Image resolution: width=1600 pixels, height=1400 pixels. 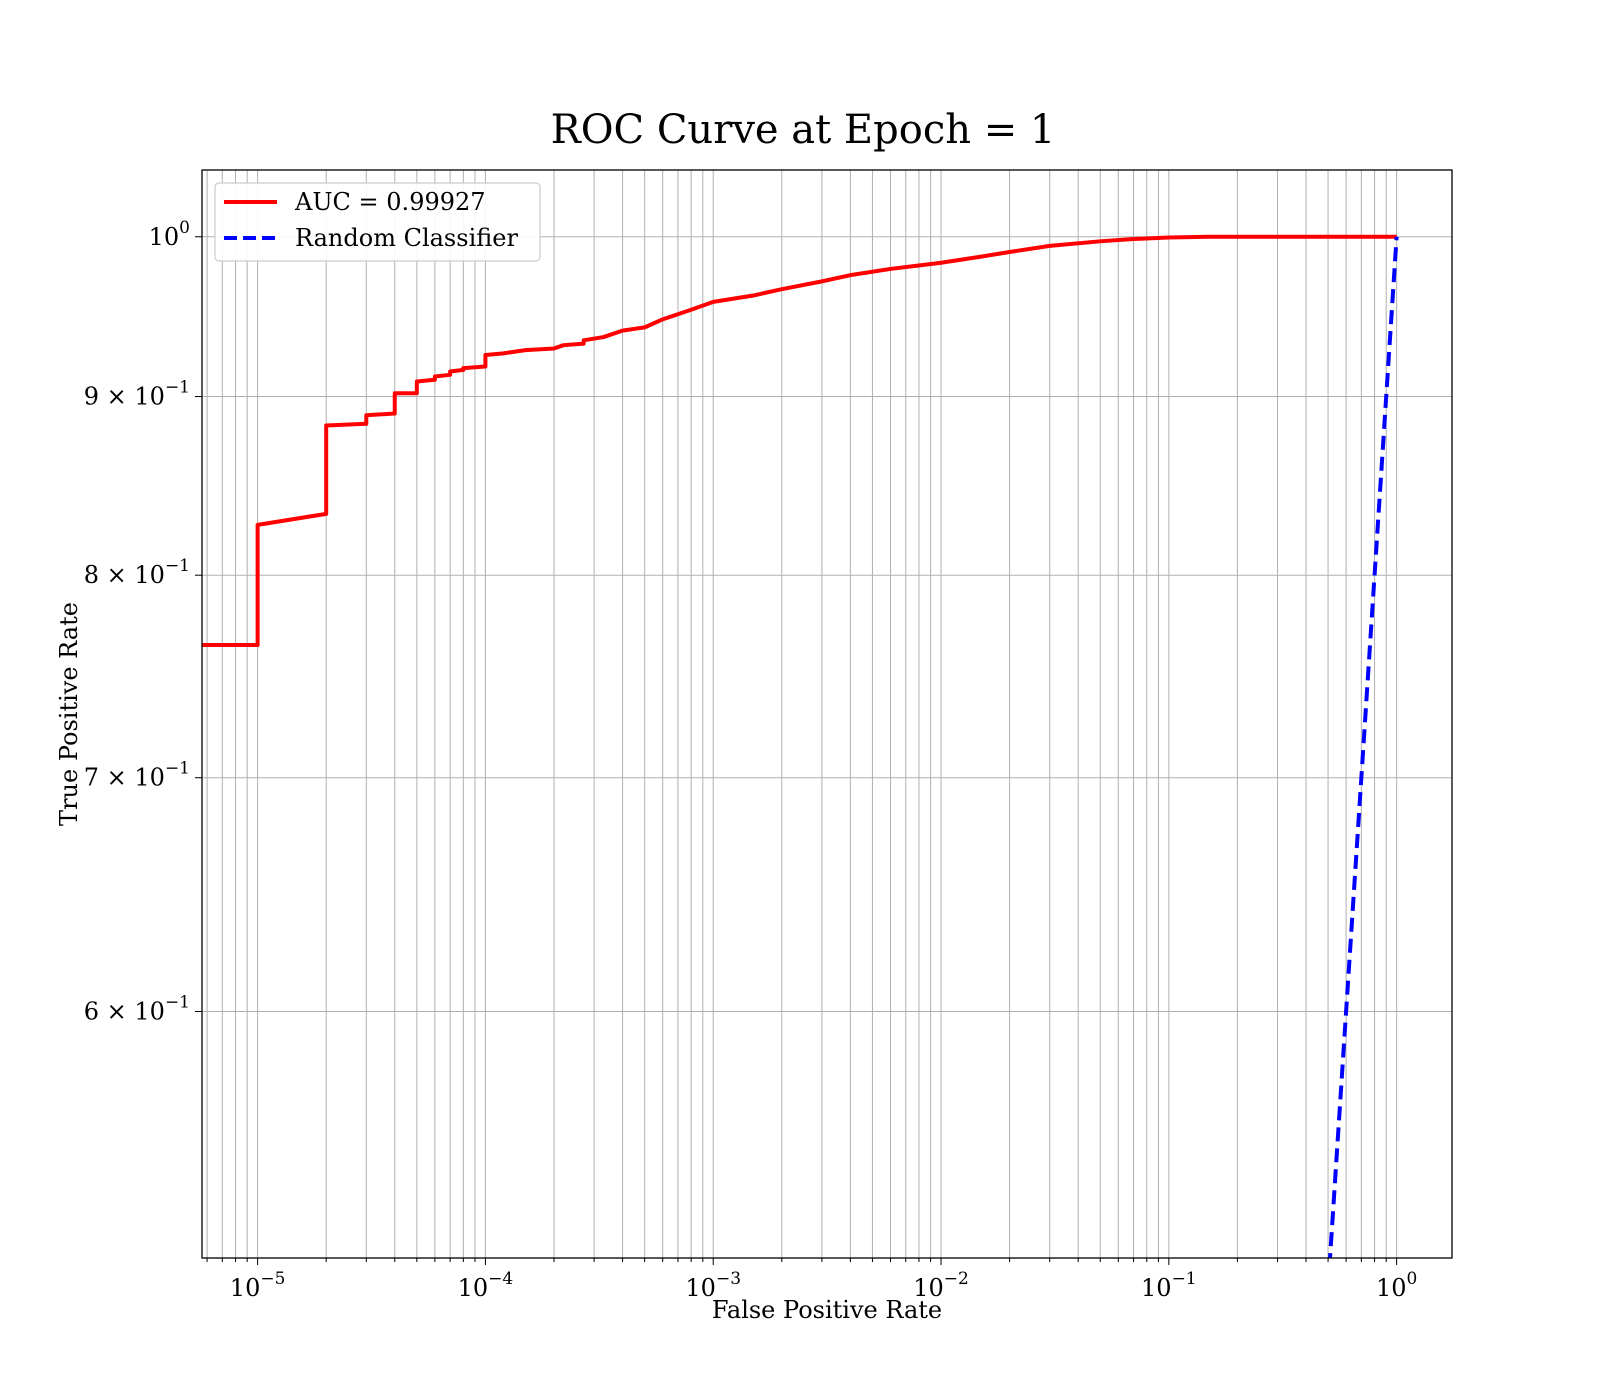 What do you see at coordinates (827, 1310) in the screenshot?
I see `x-axis-label: False Positive Rate` at bounding box center [827, 1310].